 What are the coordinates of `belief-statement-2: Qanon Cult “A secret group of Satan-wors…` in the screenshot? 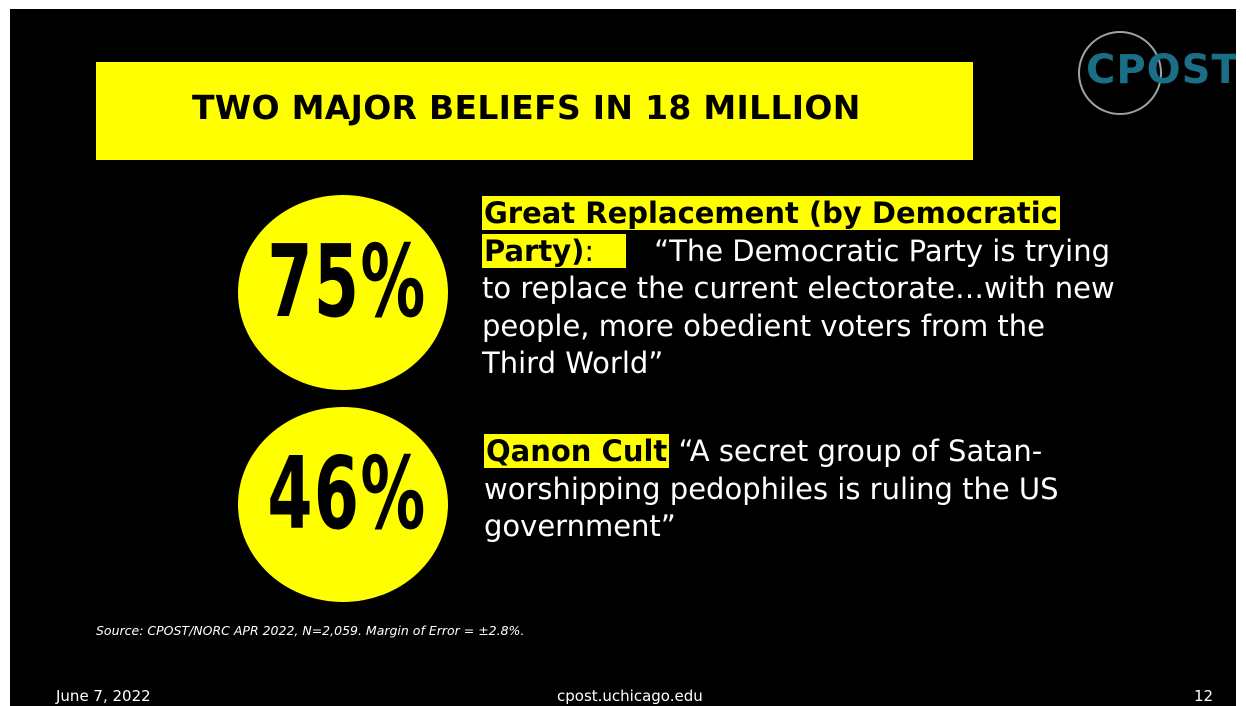 It's located at (804, 489).